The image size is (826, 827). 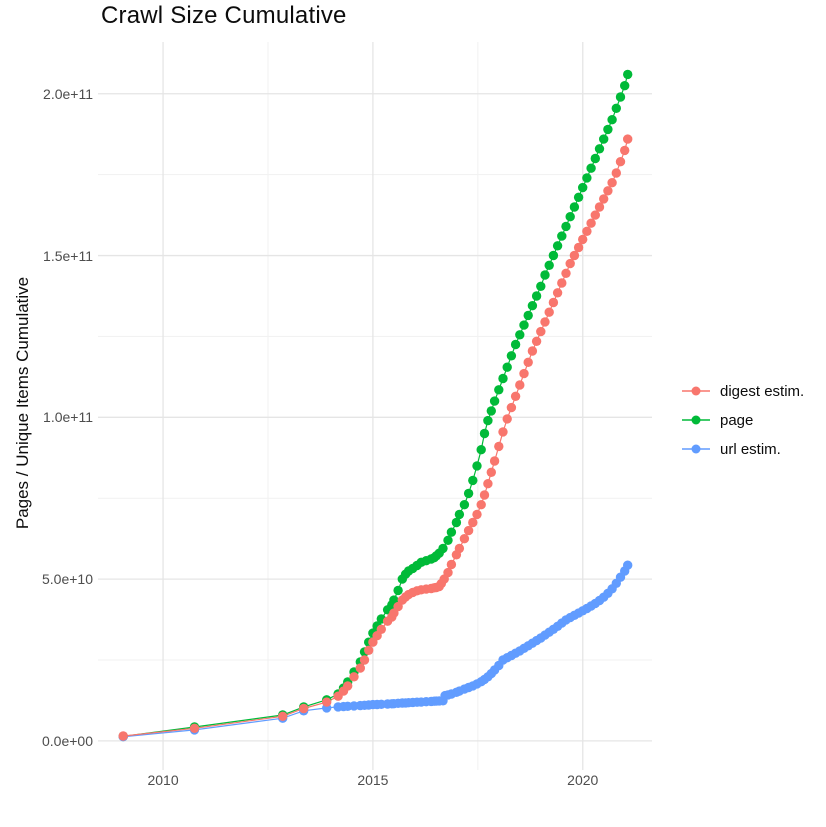 What do you see at coordinates (68, 417) in the screenshot?
I see `y-tick-label: 1.0e+11` at bounding box center [68, 417].